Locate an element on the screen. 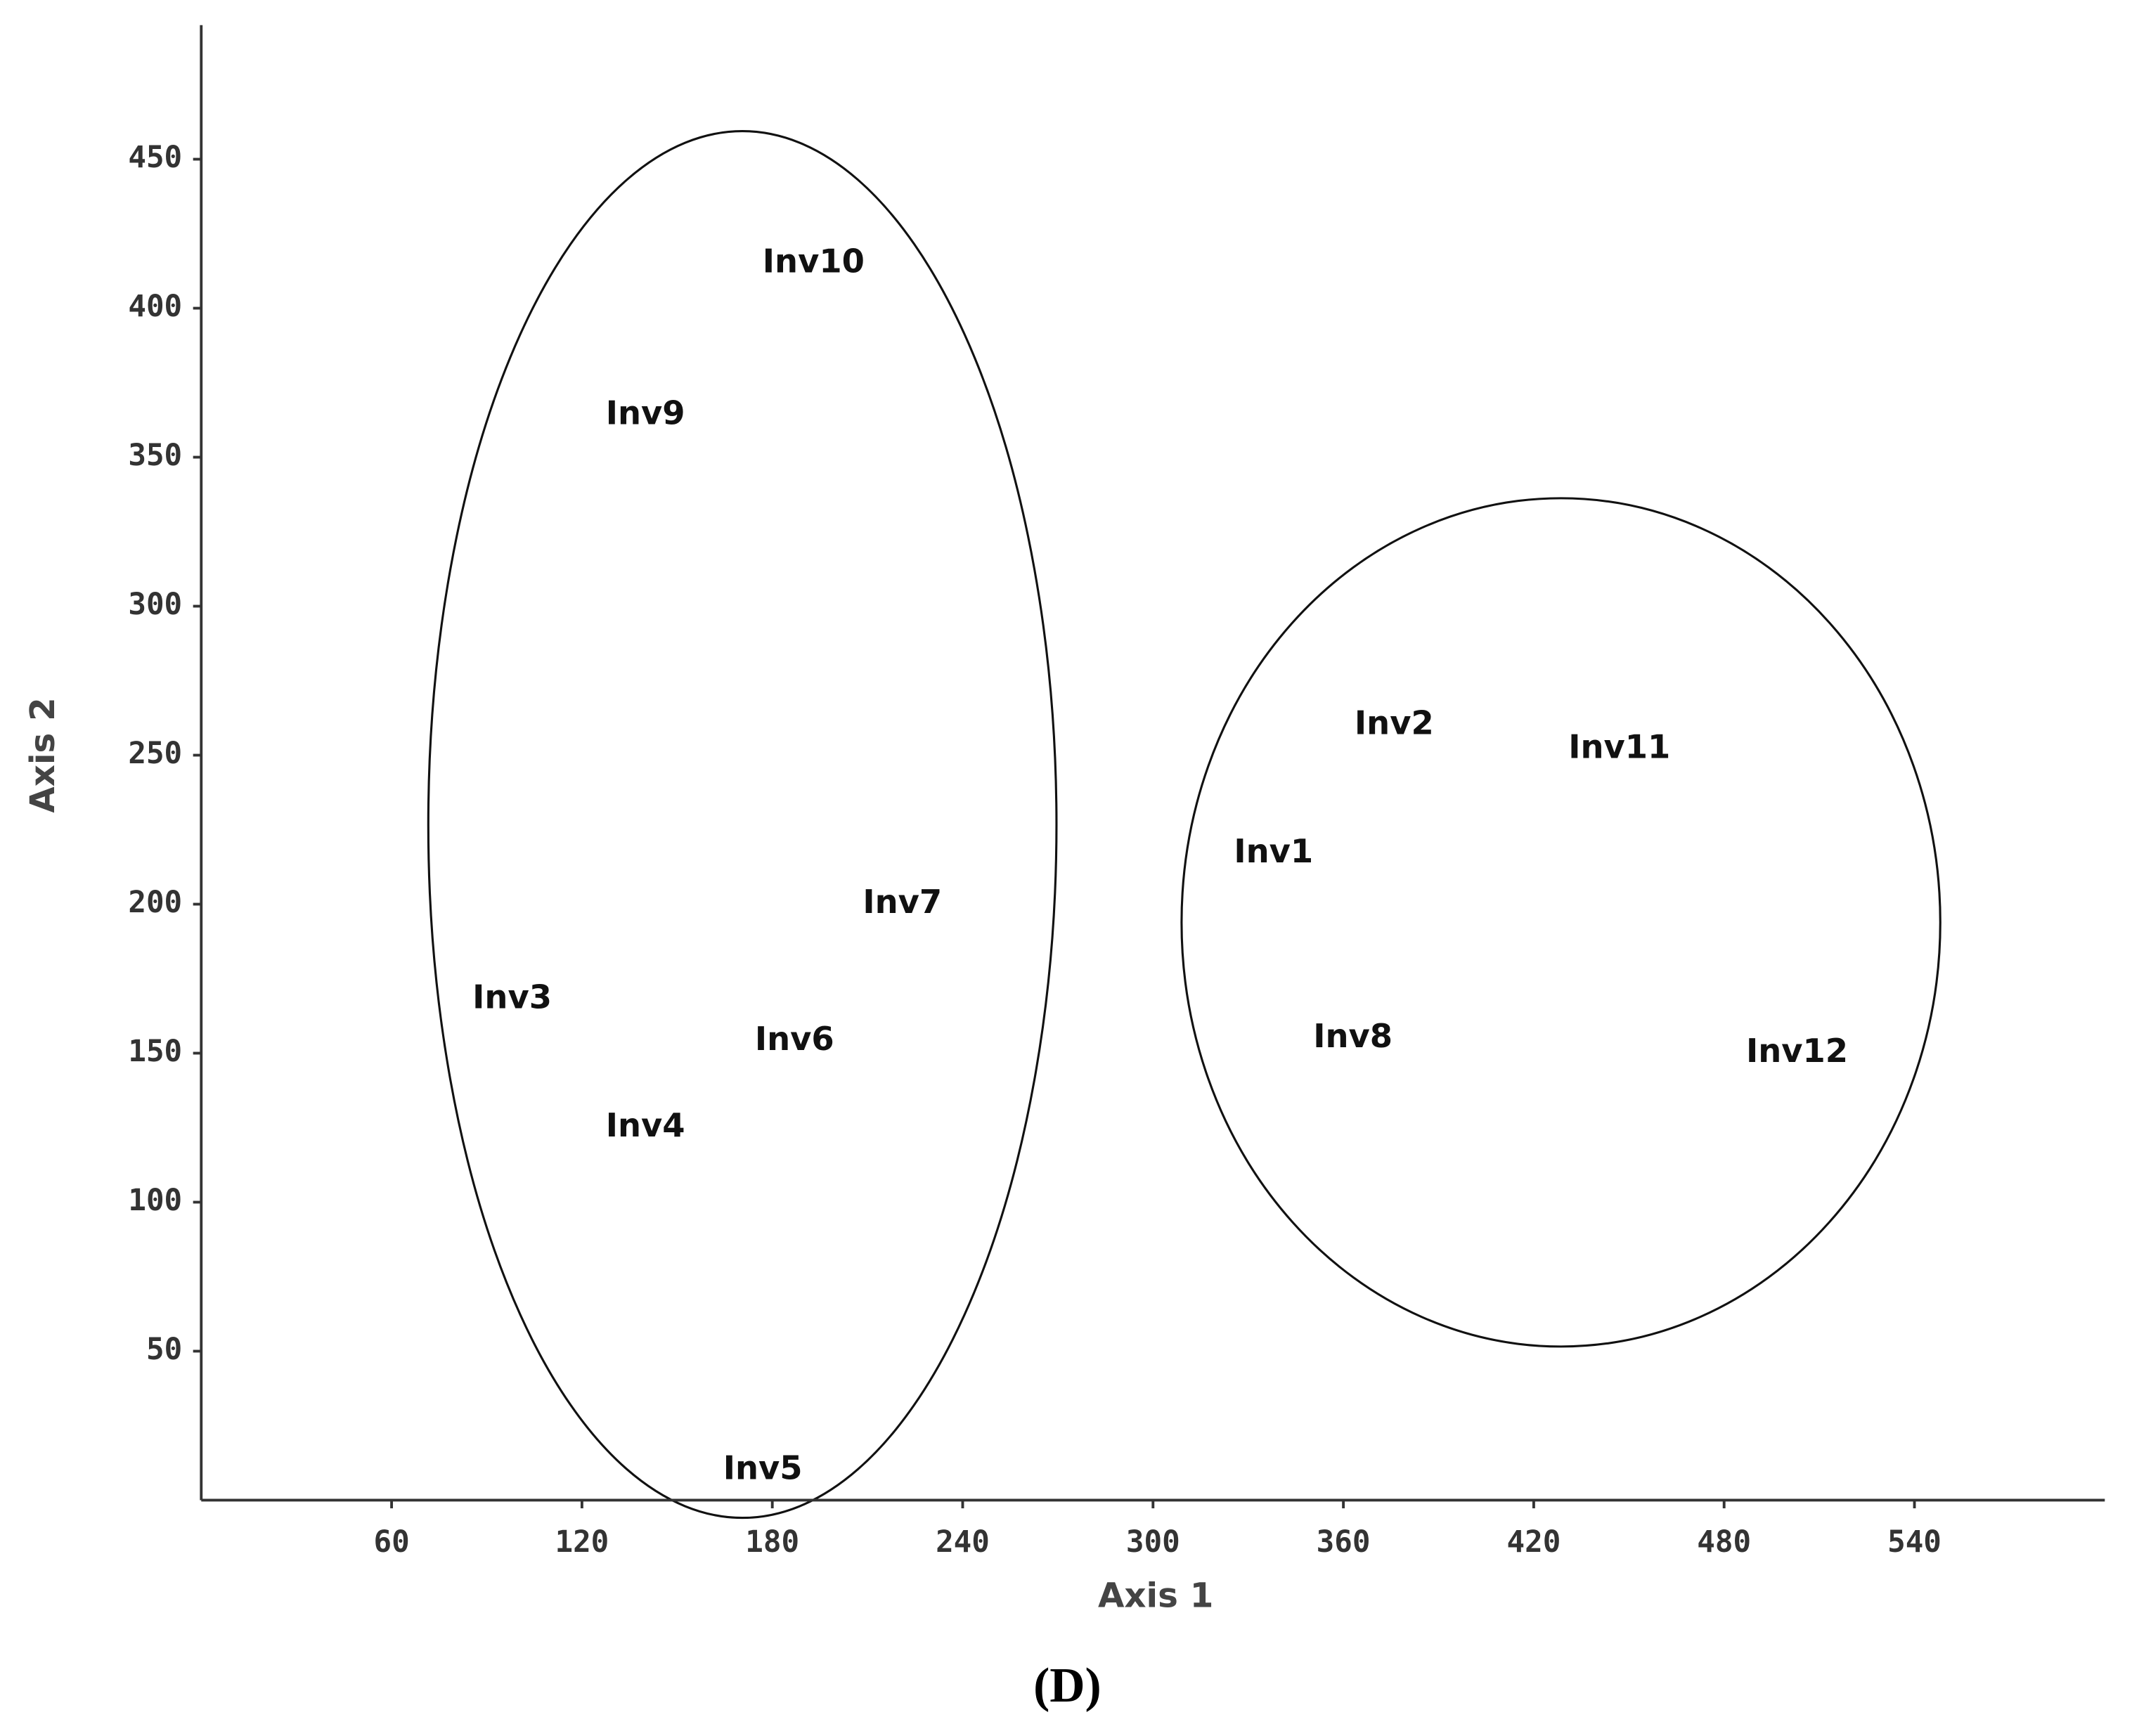 Image resolution: width=2132 pixels, height=1736 pixels. y-tick-label: 350 is located at coordinates (155, 456).